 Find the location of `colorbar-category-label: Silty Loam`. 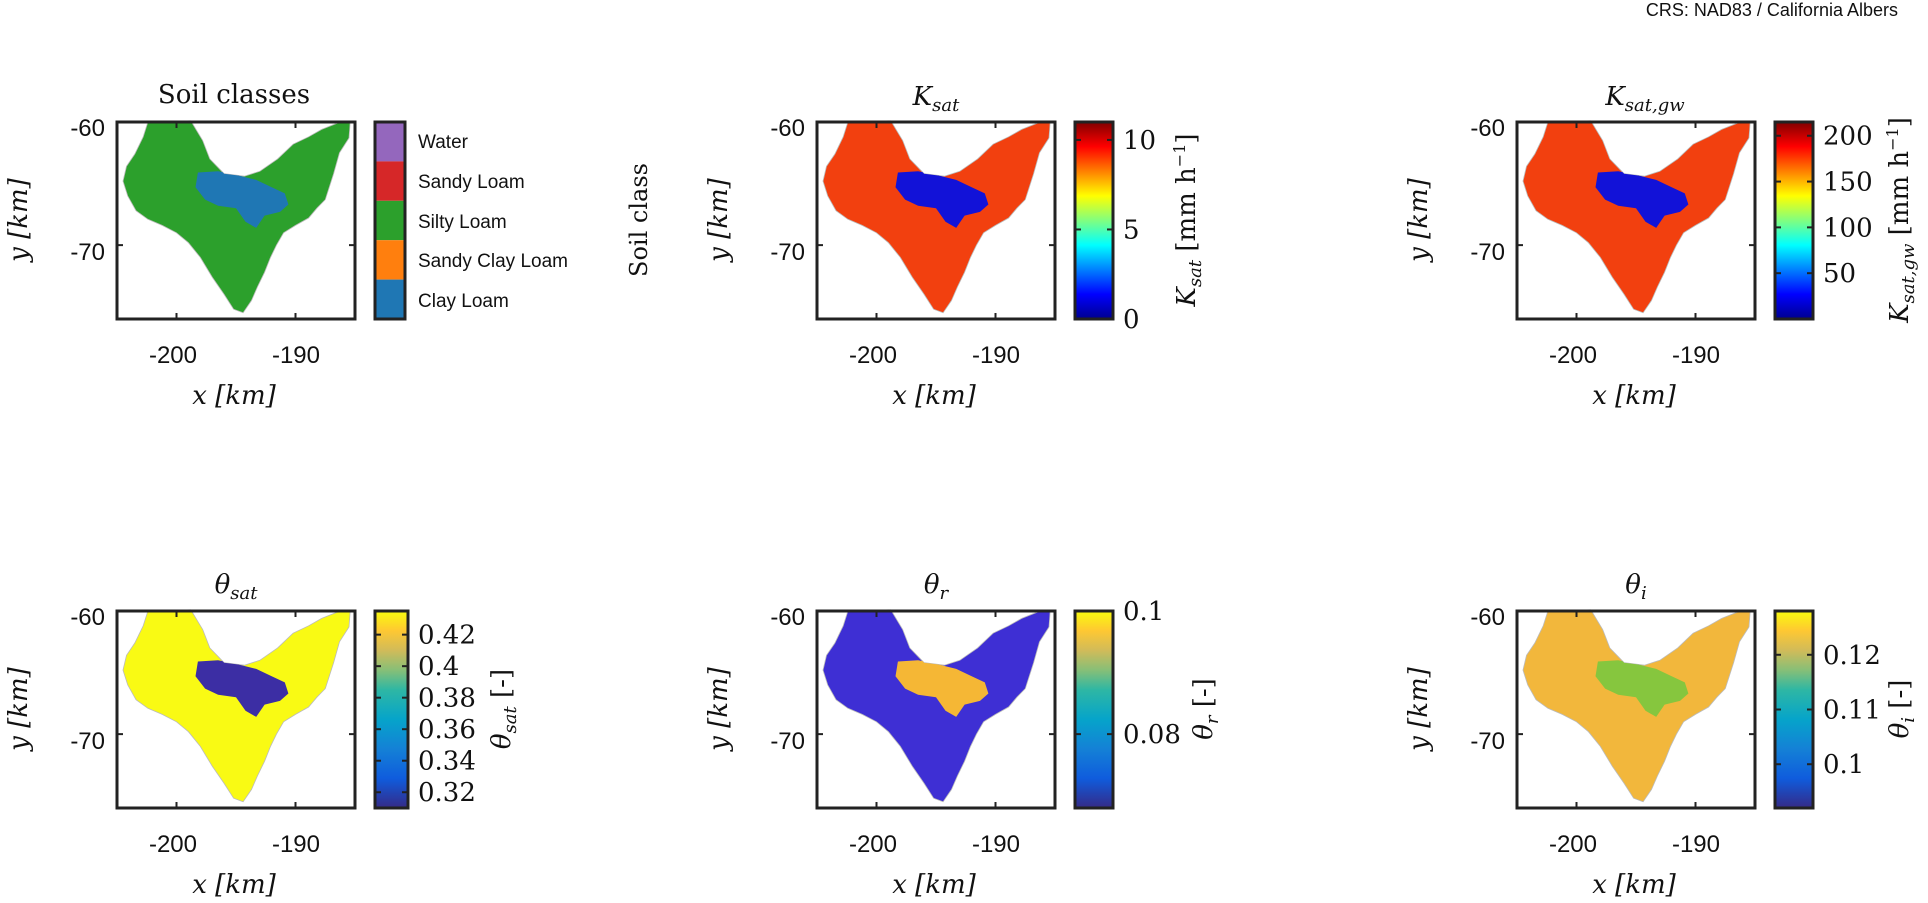

colorbar-category-label: Silty Loam is located at coordinates (462, 222).